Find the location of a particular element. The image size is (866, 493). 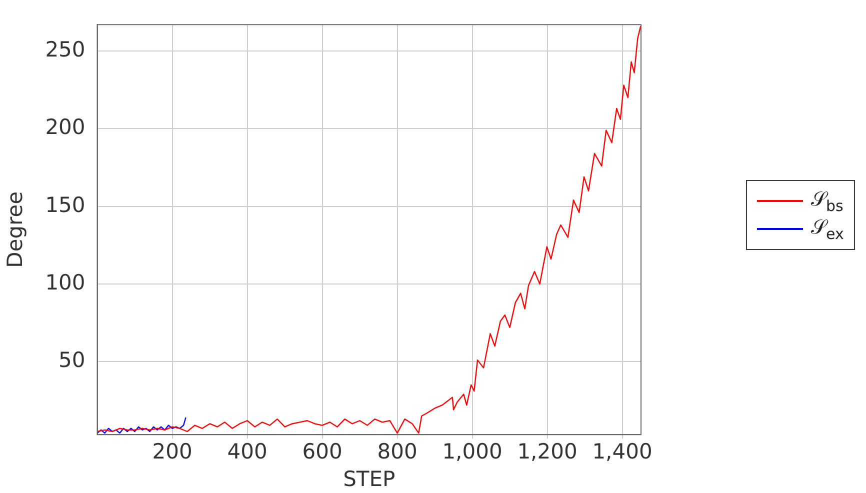

x-tick-label: 1,400 is located at coordinates (622, 452).